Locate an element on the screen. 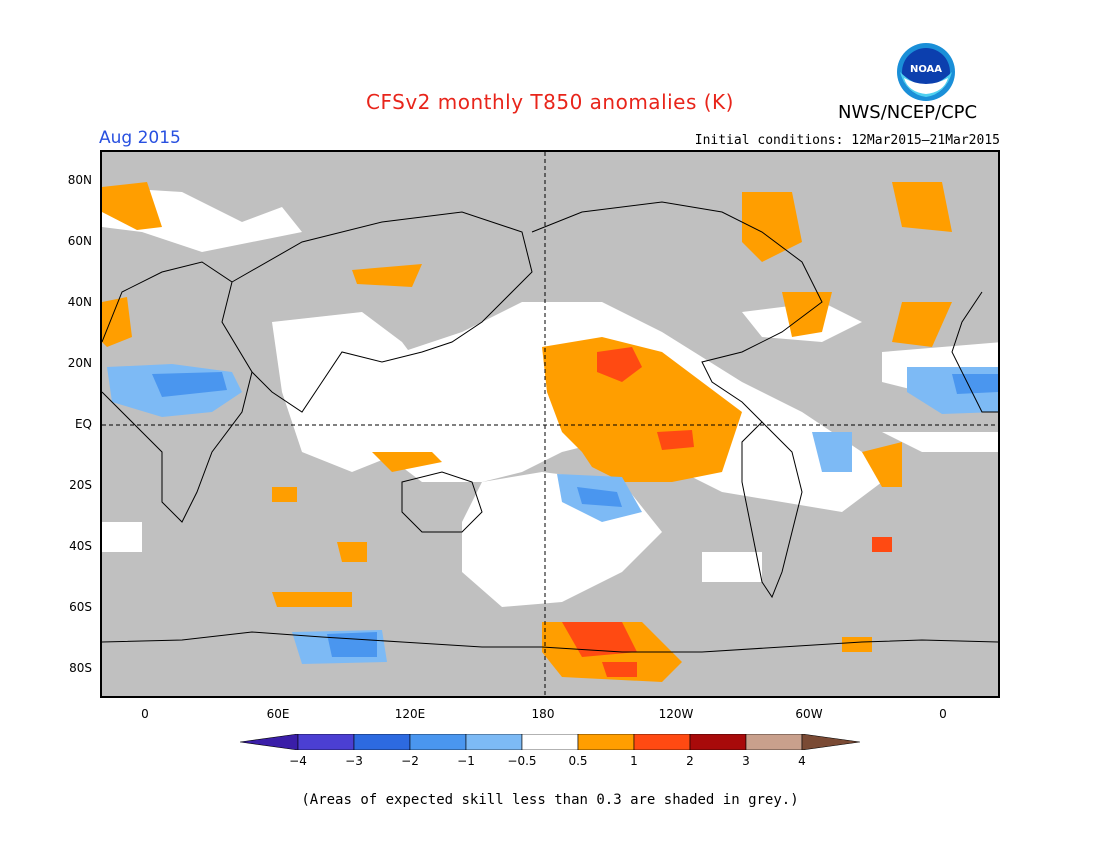  svg-text: NOAA is located at coordinates (926, 69).